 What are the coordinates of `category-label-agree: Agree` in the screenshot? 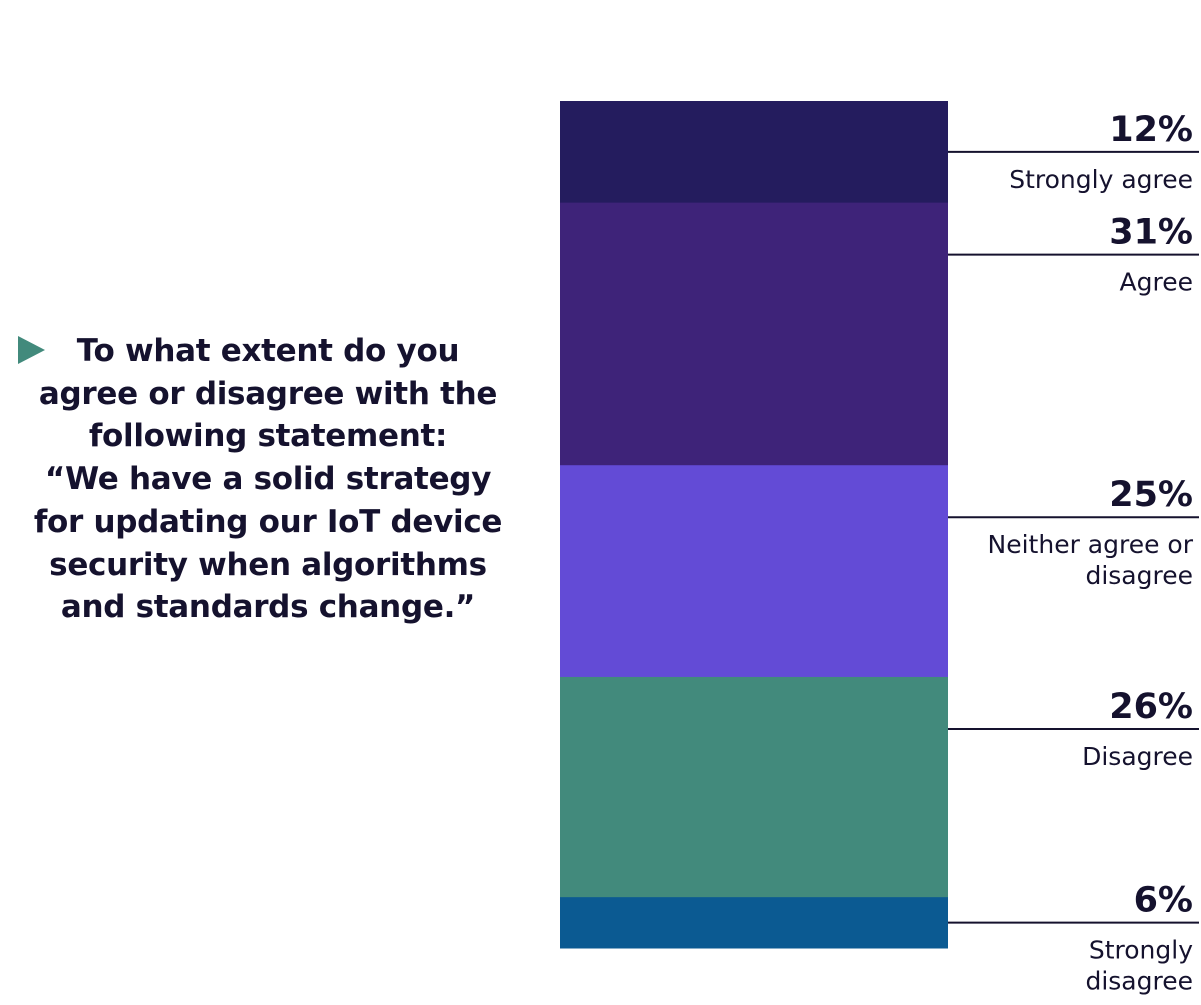 It's located at (1156, 282).